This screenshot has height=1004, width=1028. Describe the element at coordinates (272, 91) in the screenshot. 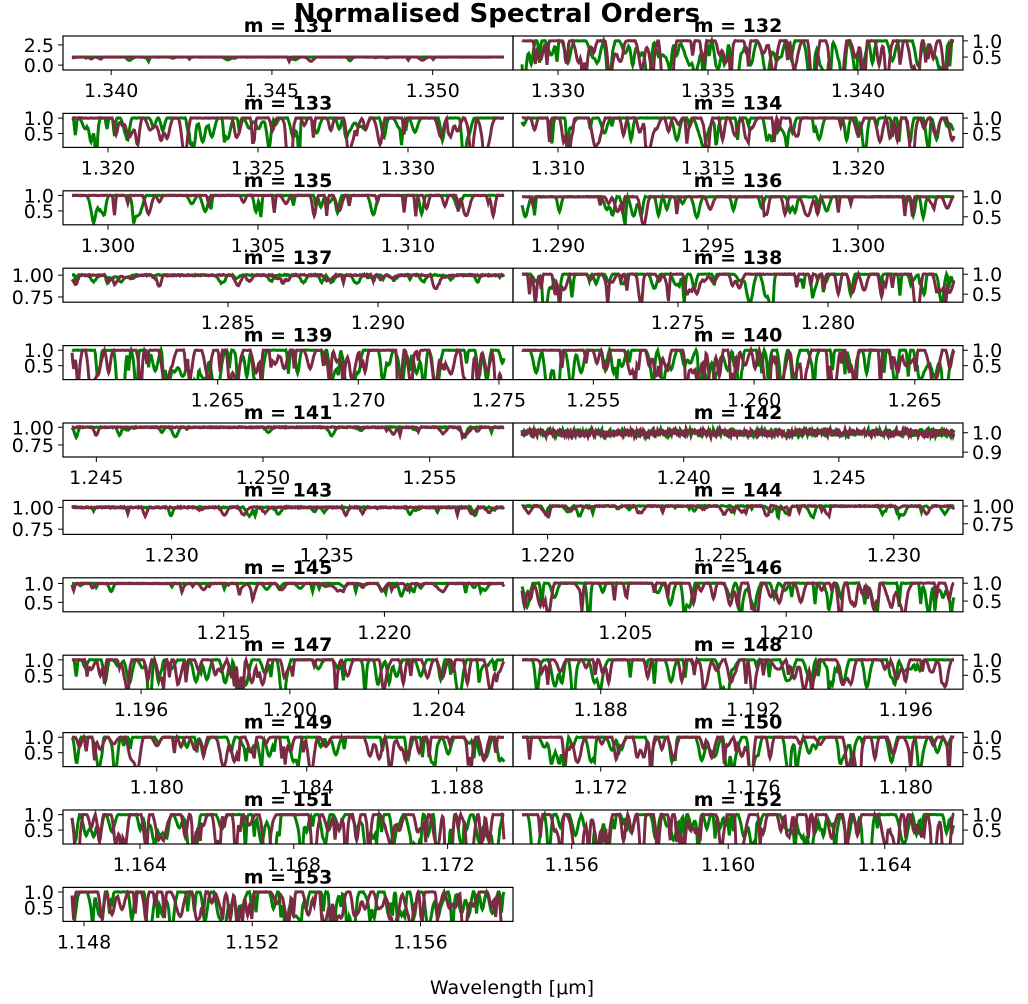

I see `x-tick-label: 1.345` at that location.